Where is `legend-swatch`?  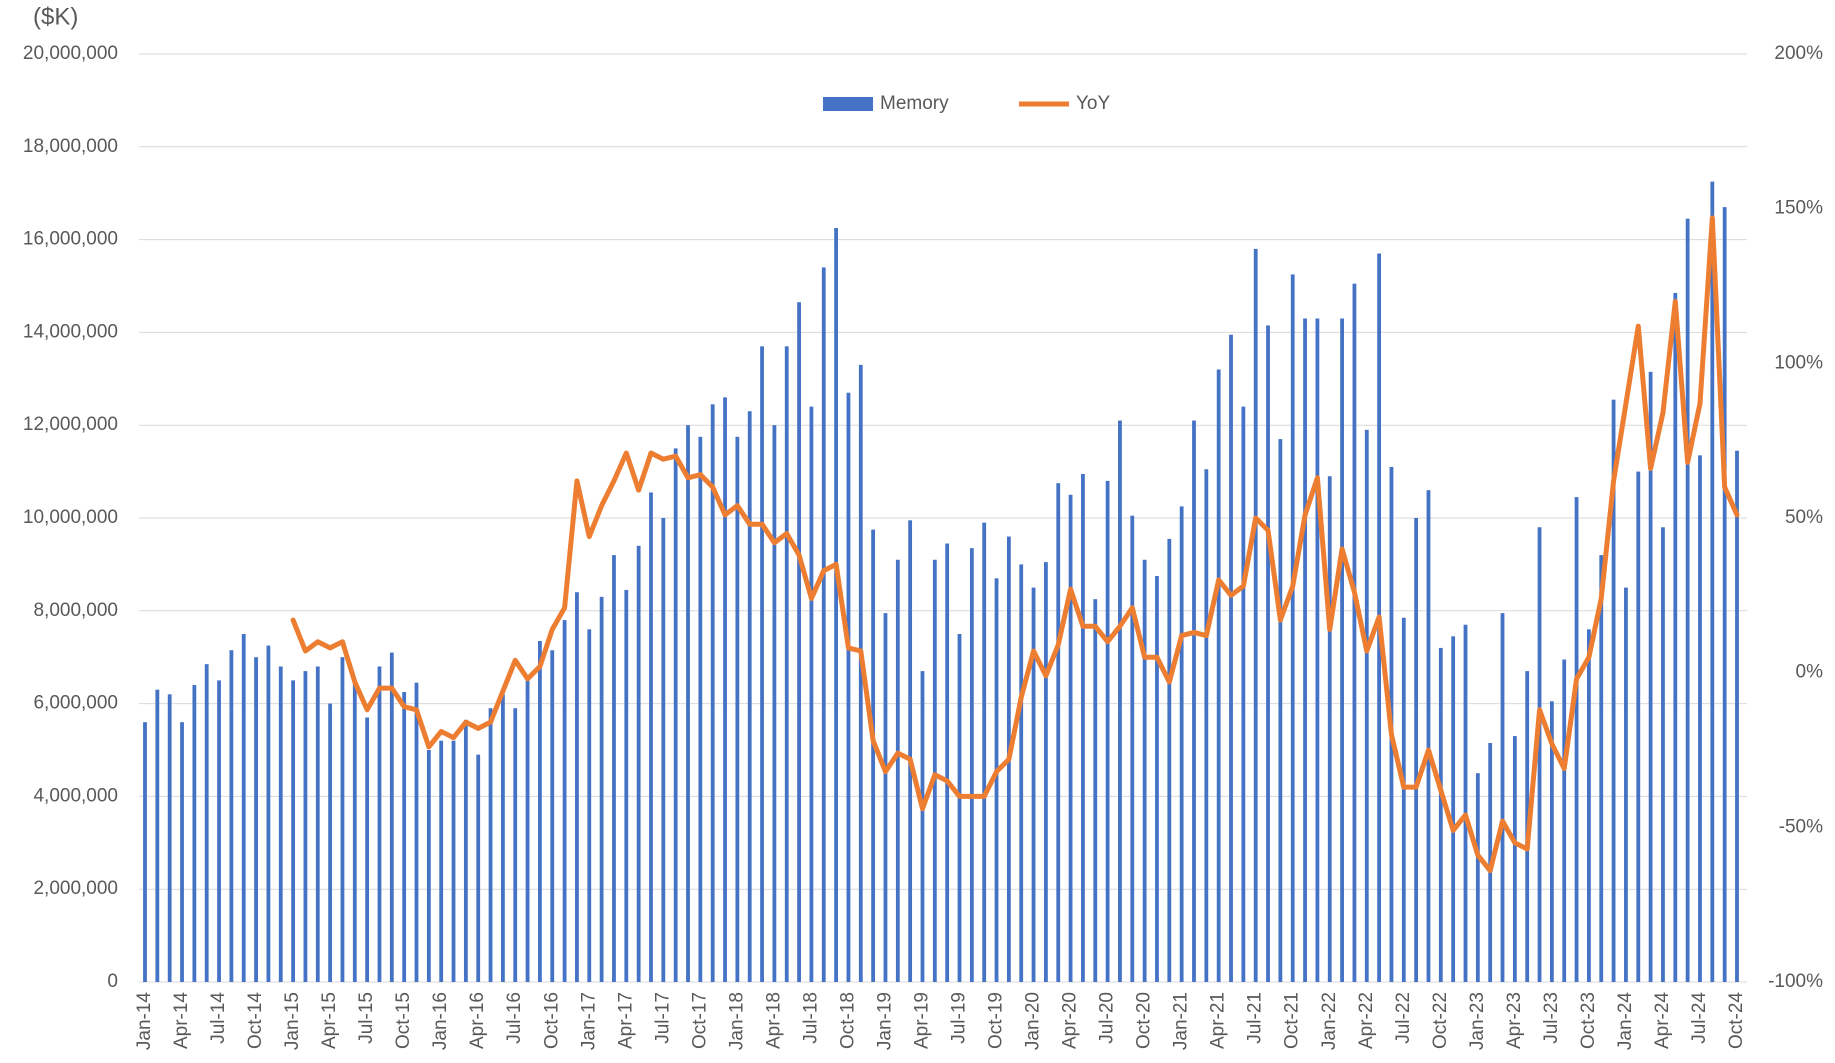 legend-swatch is located at coordinates (848, 104).